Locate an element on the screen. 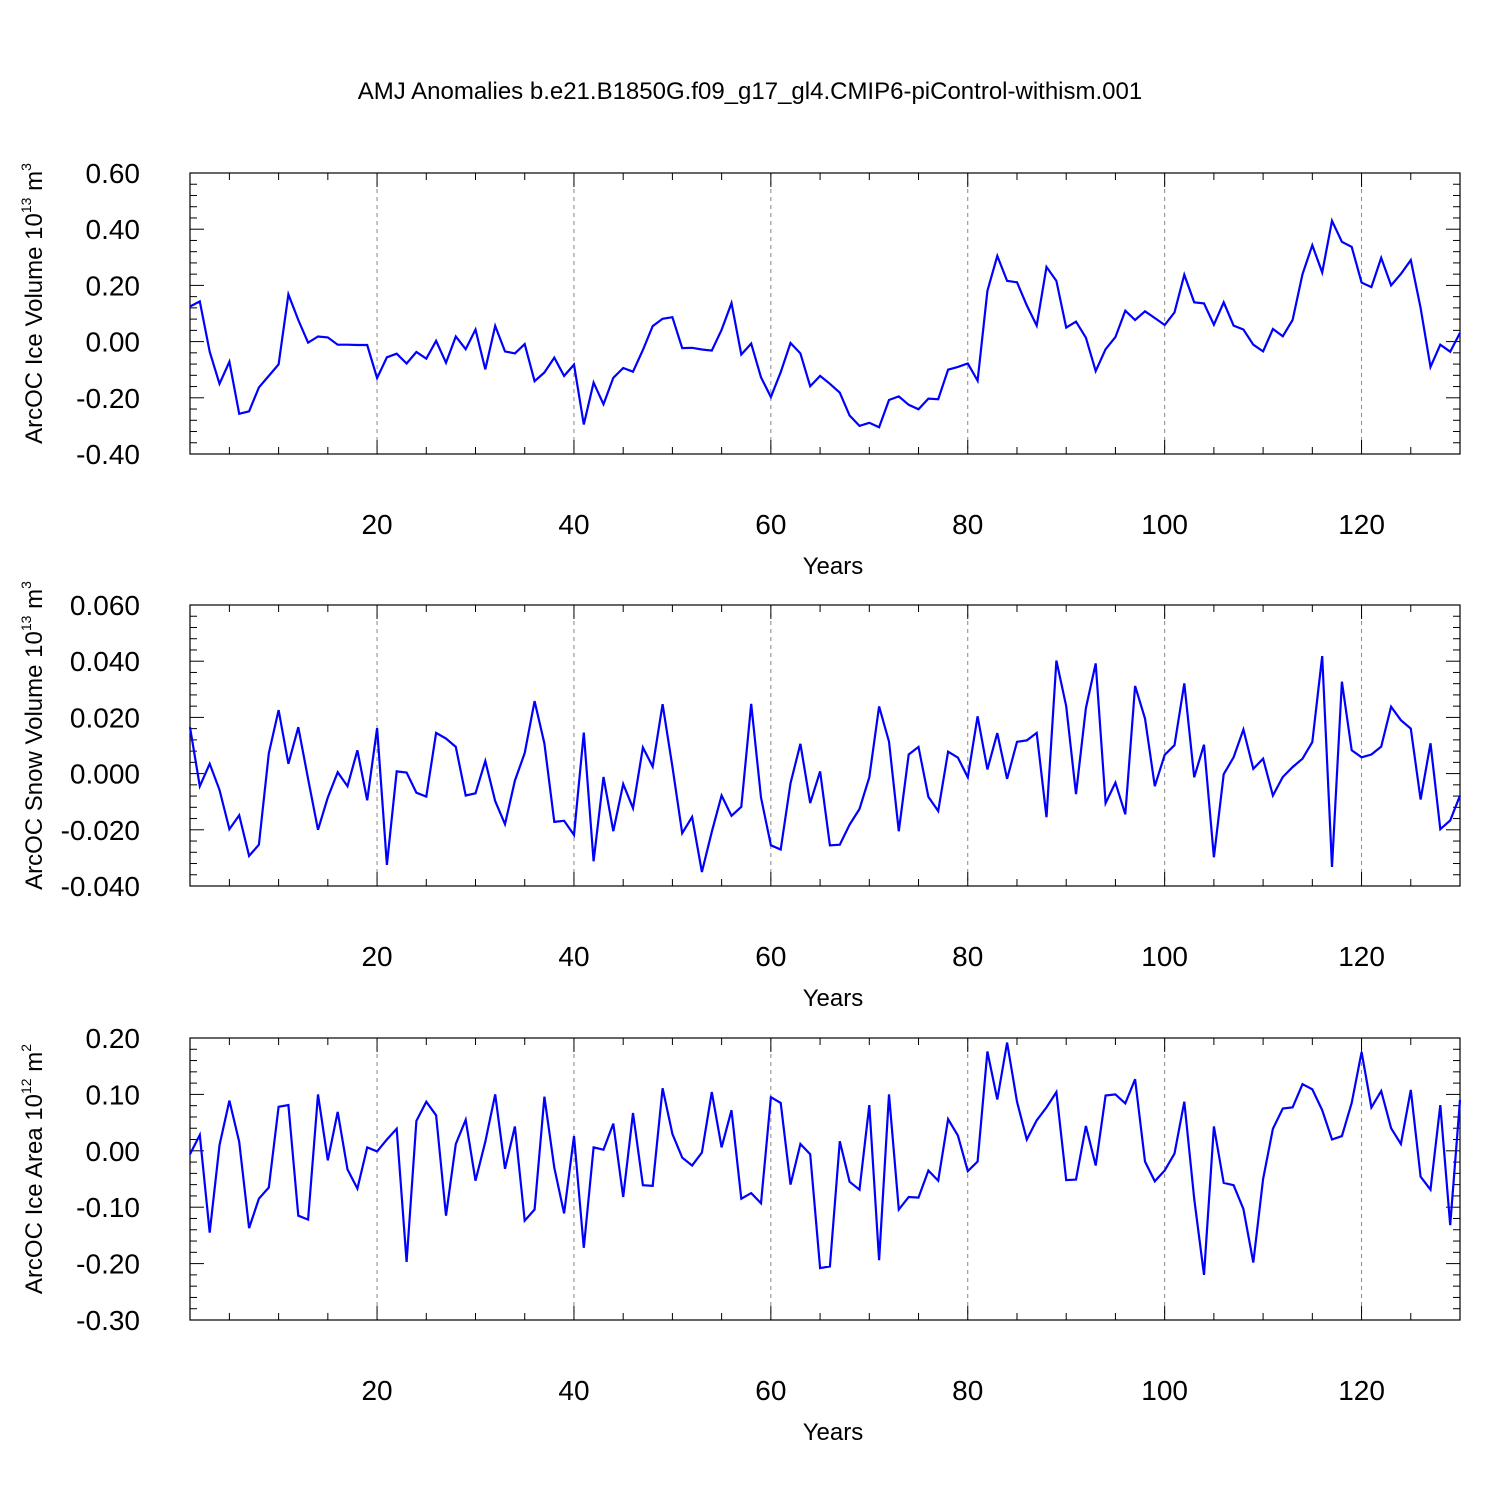 The height and width of the screenshot is (1500, 1500). y-axis-title-exponent: 12 is located at coordinates (26, 1086).